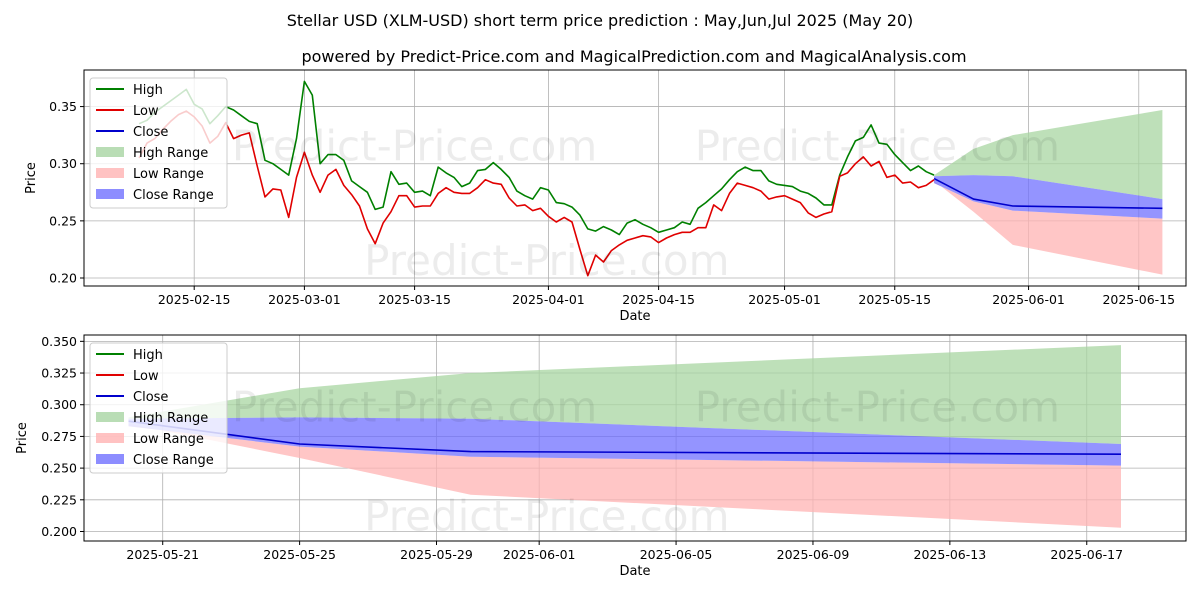 Image resolution: width=1200 pixels, height=600 pixels. What do you see at coordinates (63, 220) in the screenshot?
I see `y-tick-label: 0.25` at bounding box center [63, 220].